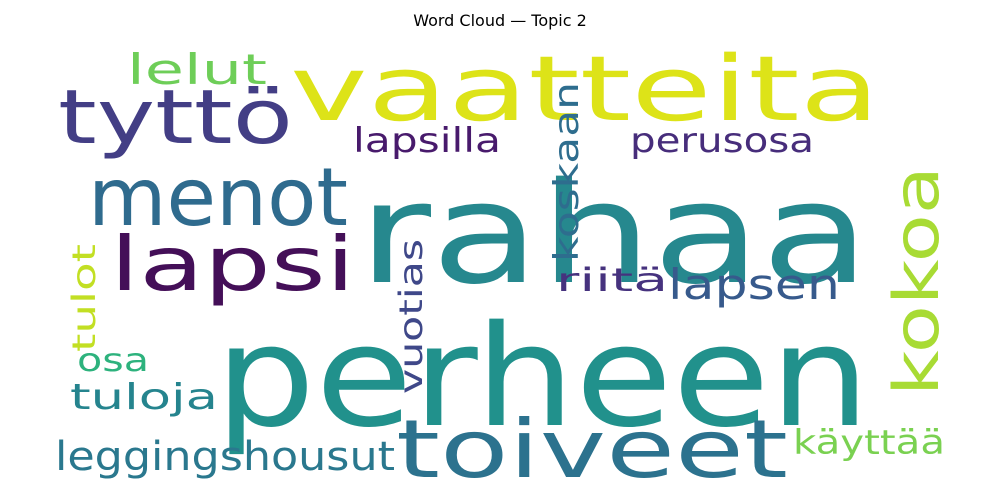  What do you see at coordinates (113, 360) in the screenshot?
I see `word-osa: osa` at bounding box center [113, 360].